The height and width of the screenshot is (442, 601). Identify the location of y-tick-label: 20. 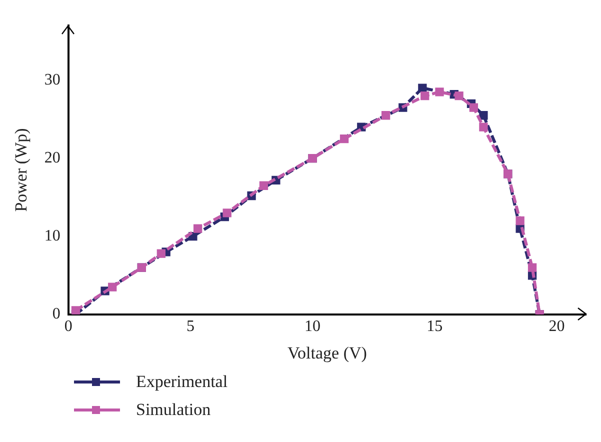
(52, 157).